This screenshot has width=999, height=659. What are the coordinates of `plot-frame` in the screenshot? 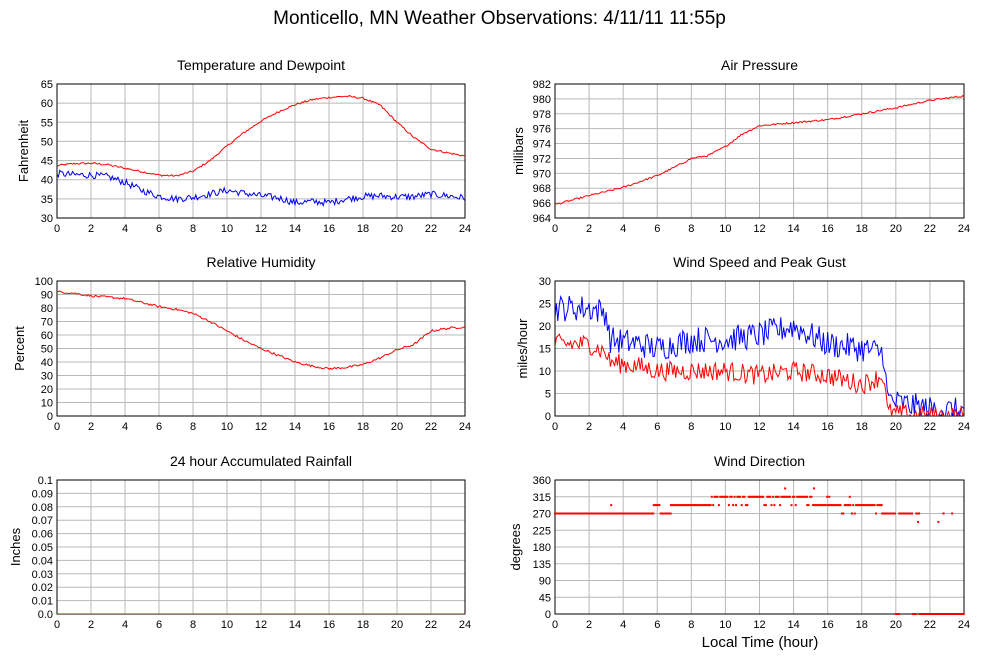 It's located at (759, 151).